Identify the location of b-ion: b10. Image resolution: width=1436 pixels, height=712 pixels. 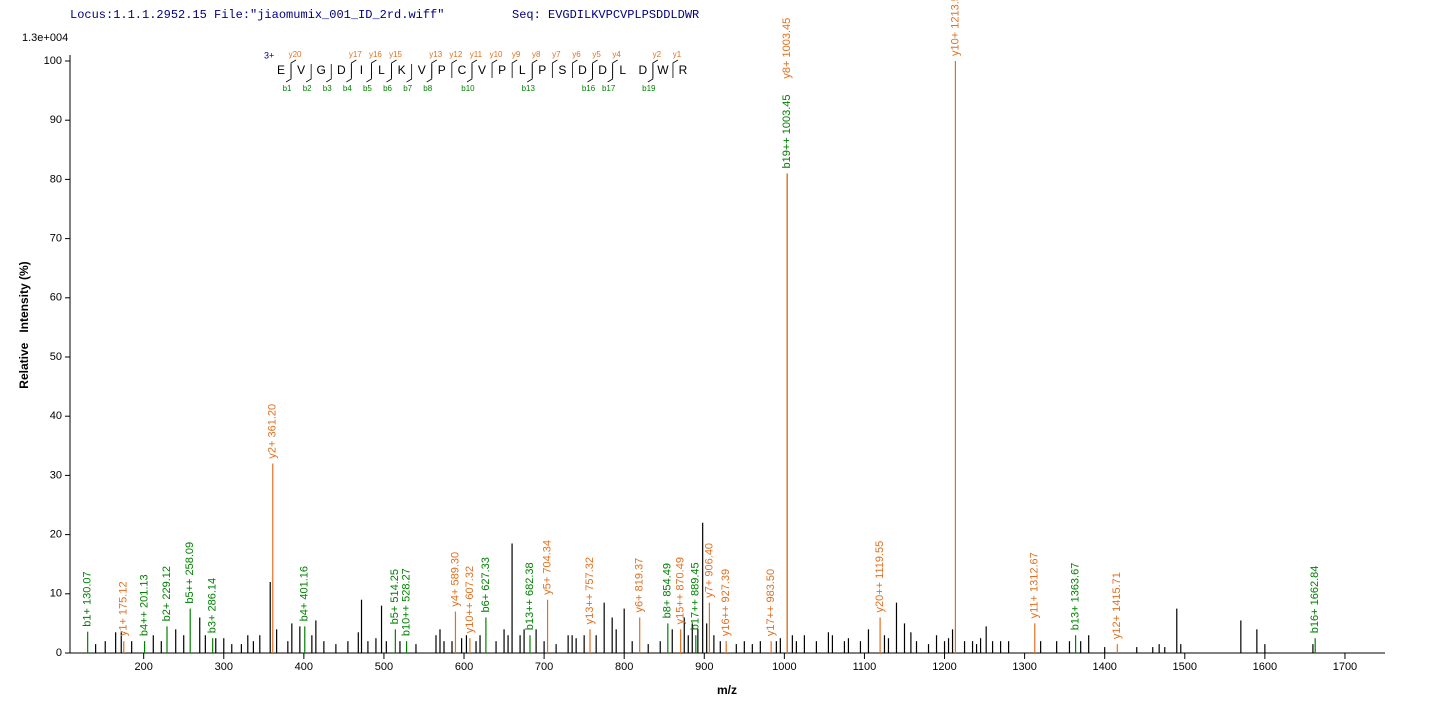
(468, 88).